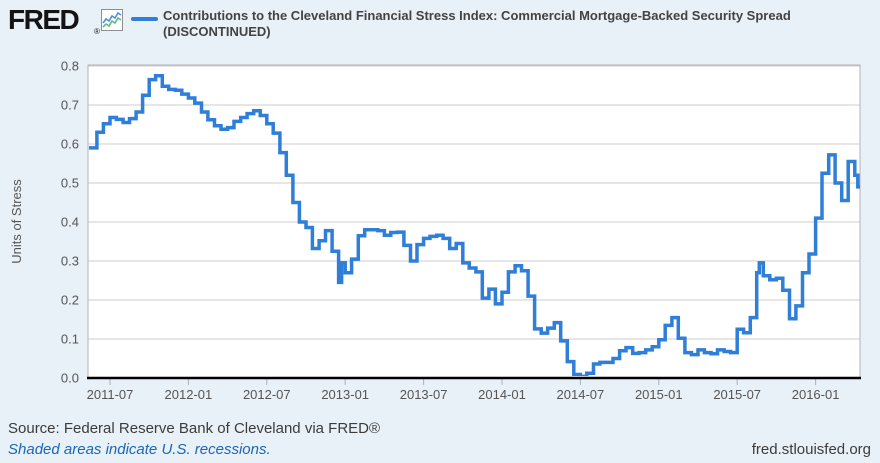 The width and height of the screenshot is (880, 463). Describe the element at coordinates (70, 144) in the screenshot. I see `y-axis-tick-label: 0.6` at that location.